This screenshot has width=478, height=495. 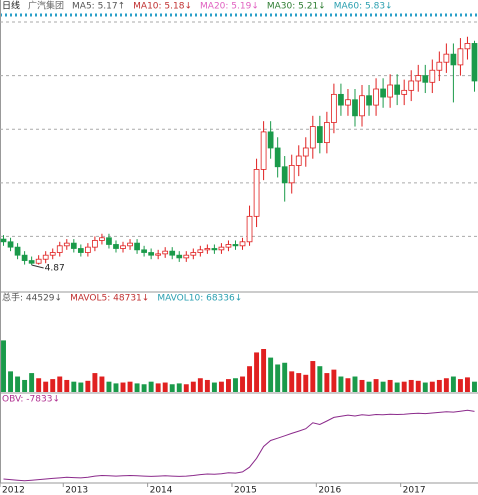 I want to click on title: 日线, so click(x=11, y=6).